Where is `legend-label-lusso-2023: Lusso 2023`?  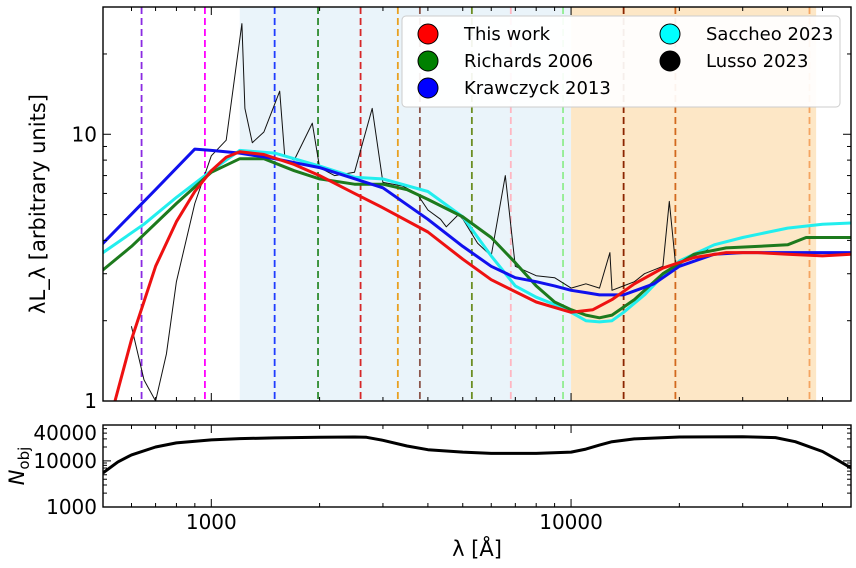 legend-label-lusso-2023: Lusso 2023 is located at coordinates (757, 61).